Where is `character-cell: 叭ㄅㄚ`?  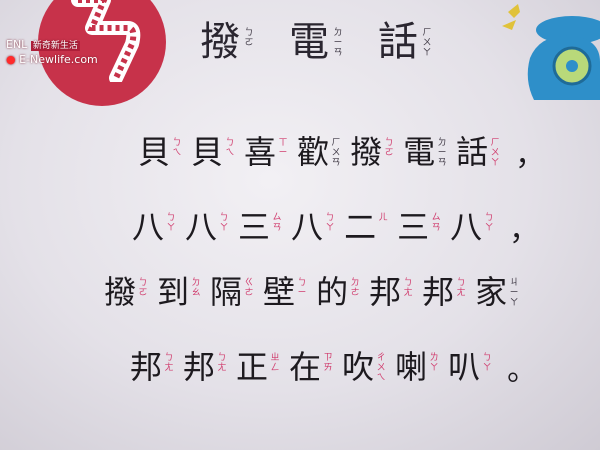 character-cell: 叭ㄅㄚ is located at coordinates (470, 367).